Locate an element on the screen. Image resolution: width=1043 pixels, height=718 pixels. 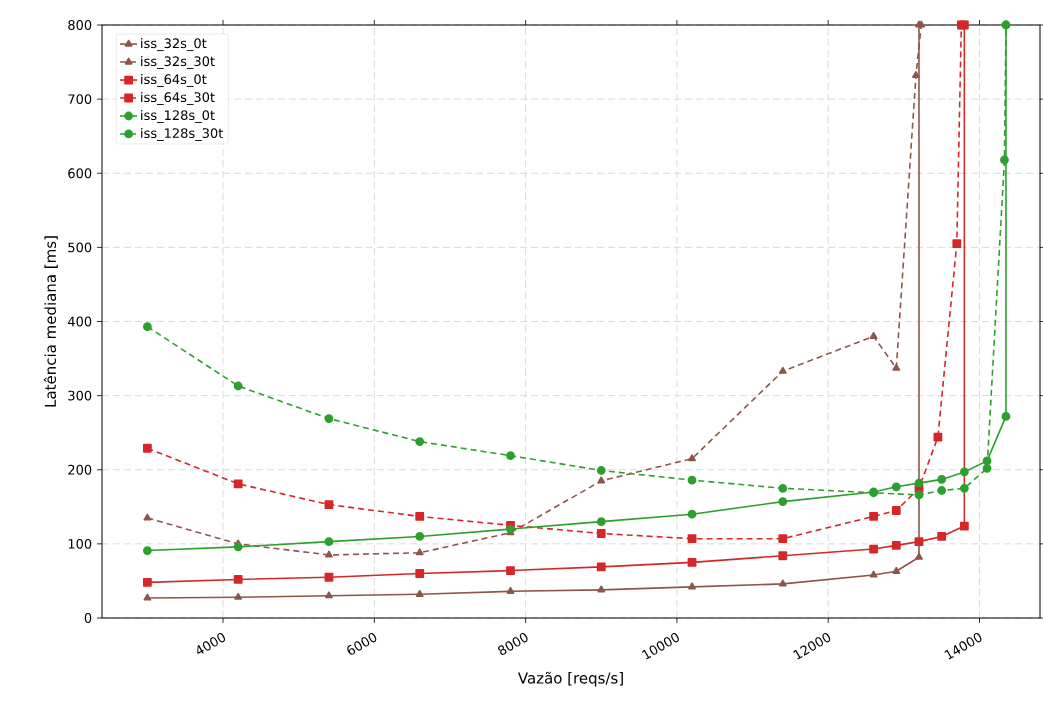
legend-label: iss_32s_0t is located at coordinates (174, 45).